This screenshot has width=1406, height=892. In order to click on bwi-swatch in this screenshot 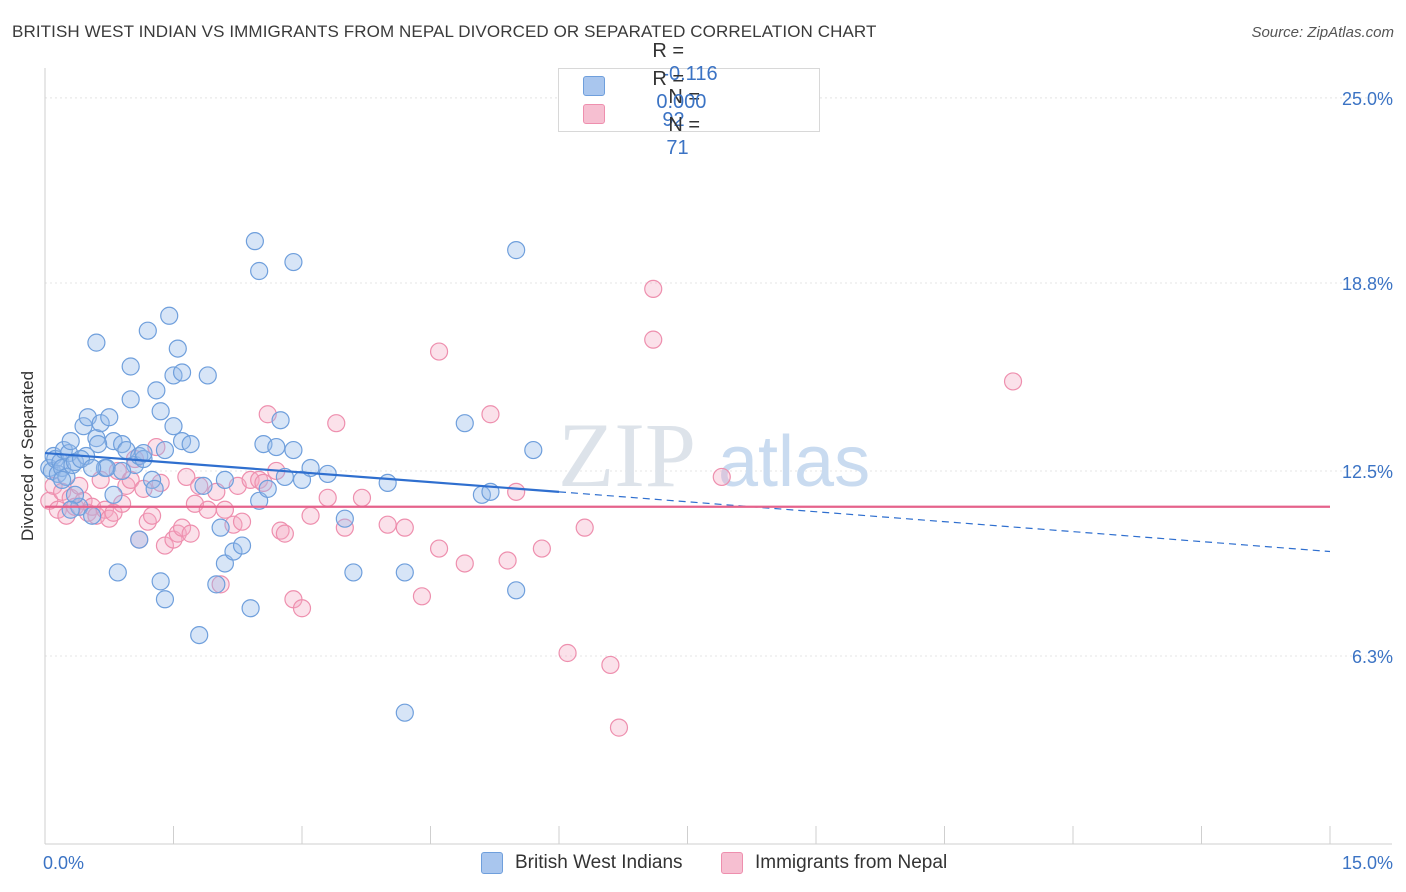, I will do `click(594, 86)`.